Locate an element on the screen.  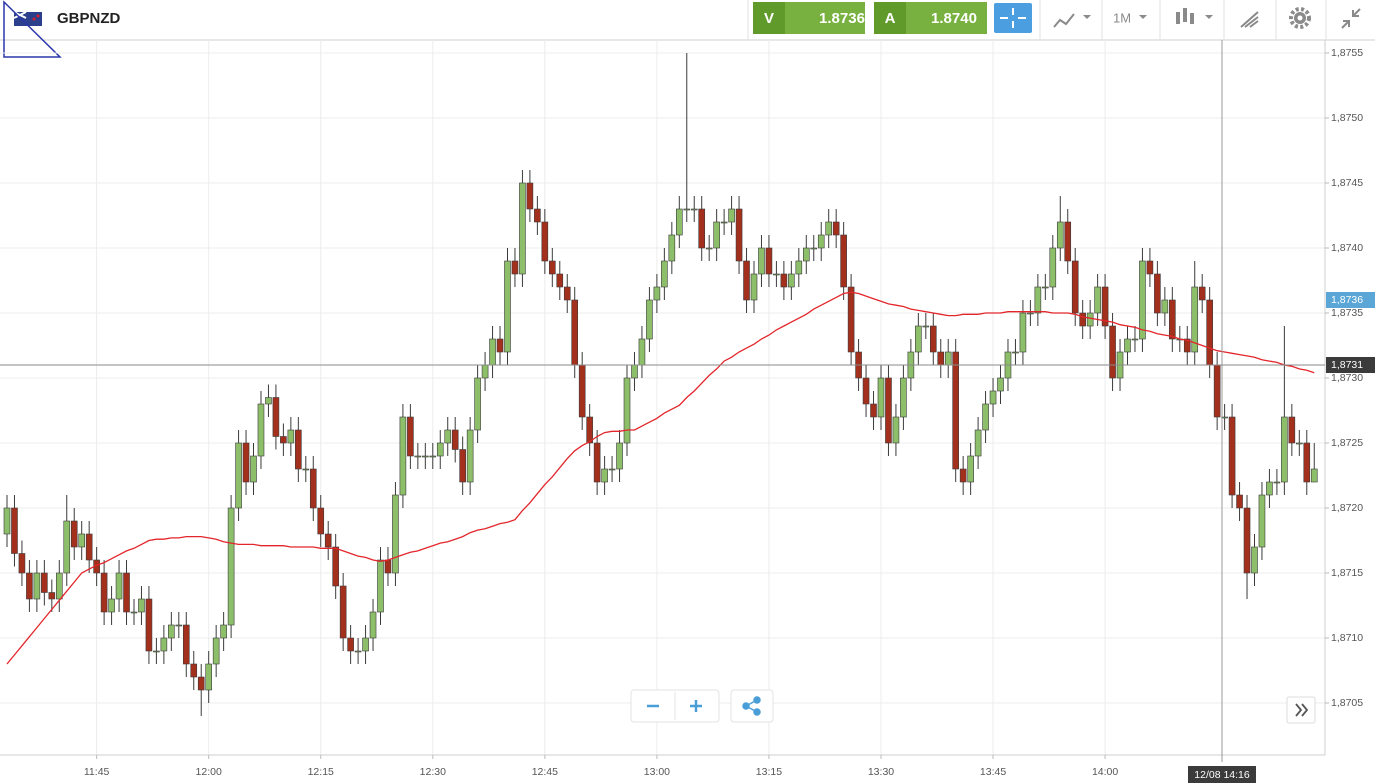
collapse-button is located at coordinates (1351, 18).